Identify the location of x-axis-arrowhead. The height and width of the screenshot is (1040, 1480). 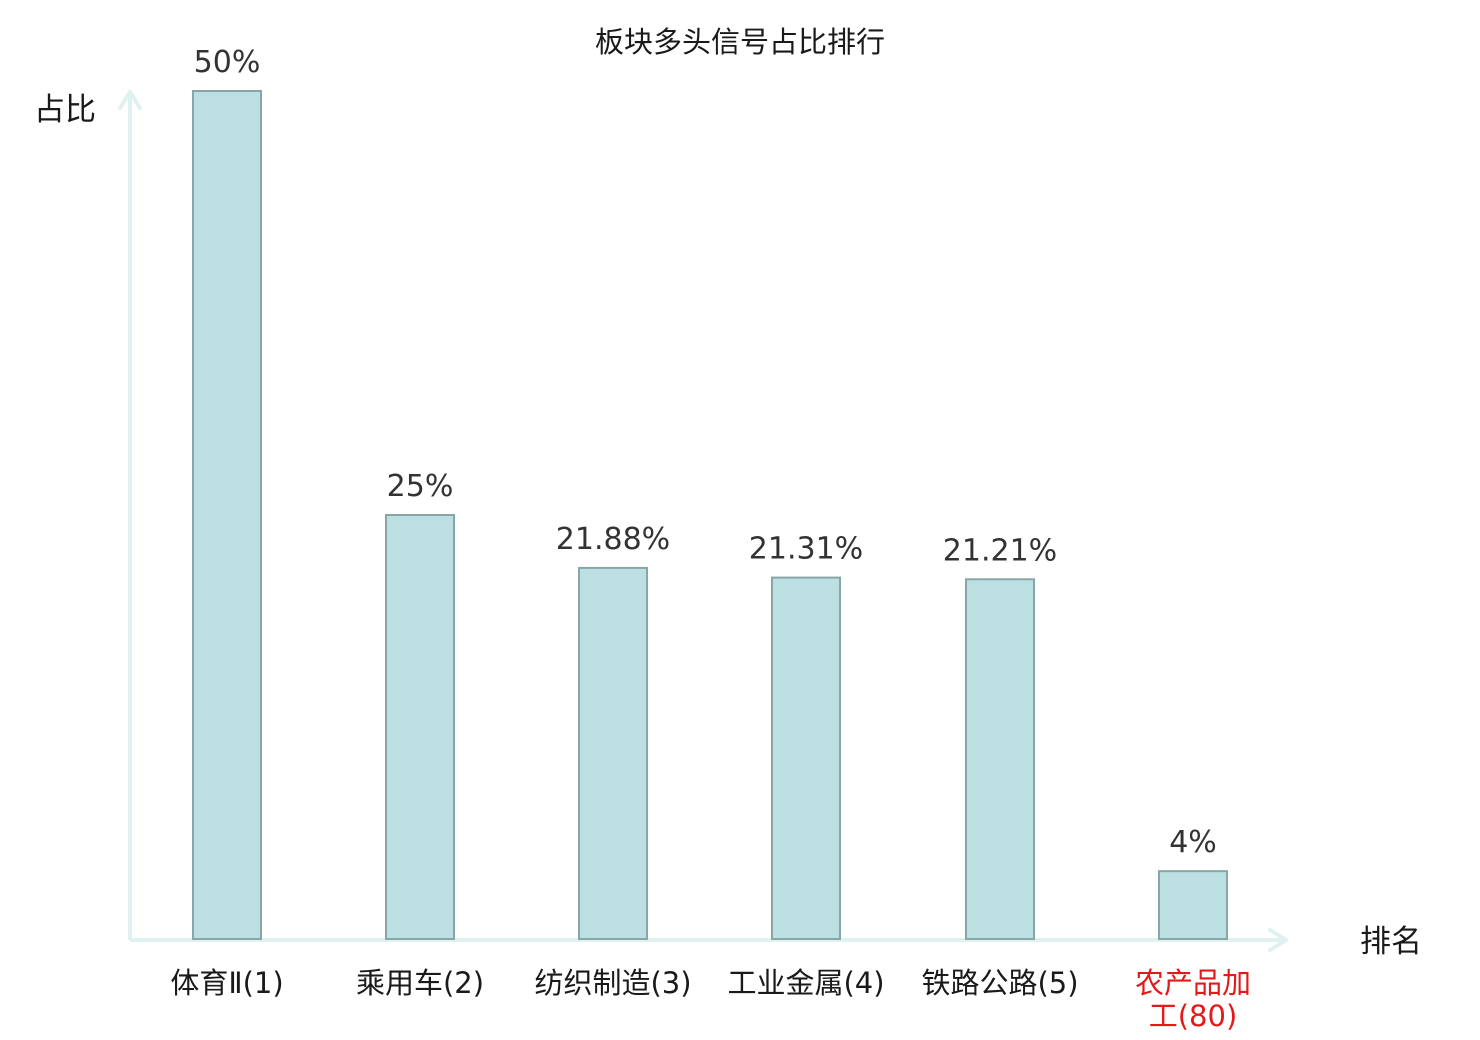
(1278, 940).